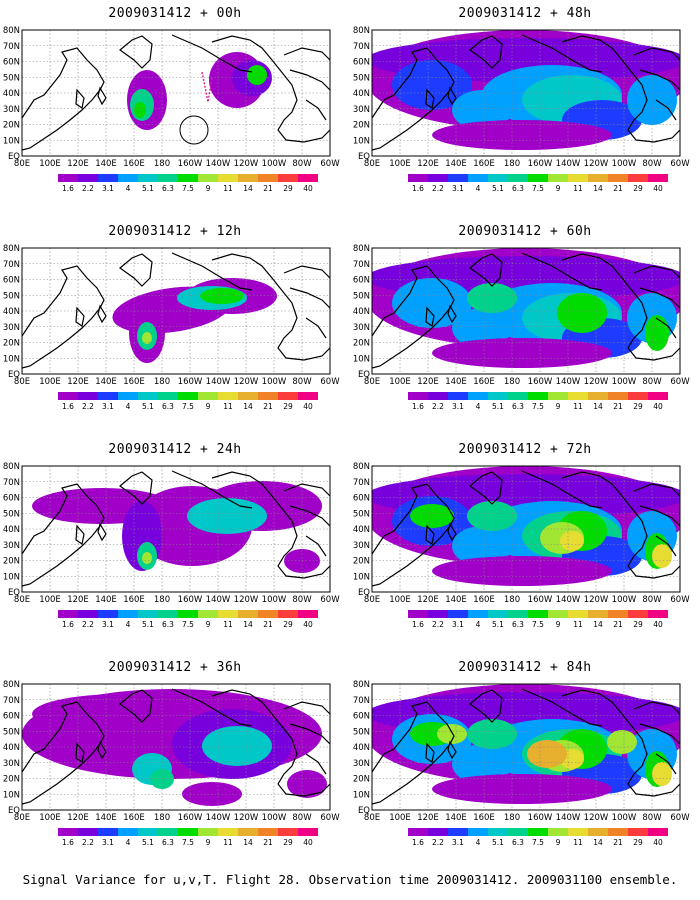  Describe the element at coordinates (88, 624) in the screenshot. I see `colorbar-label: 2.2` at that location.